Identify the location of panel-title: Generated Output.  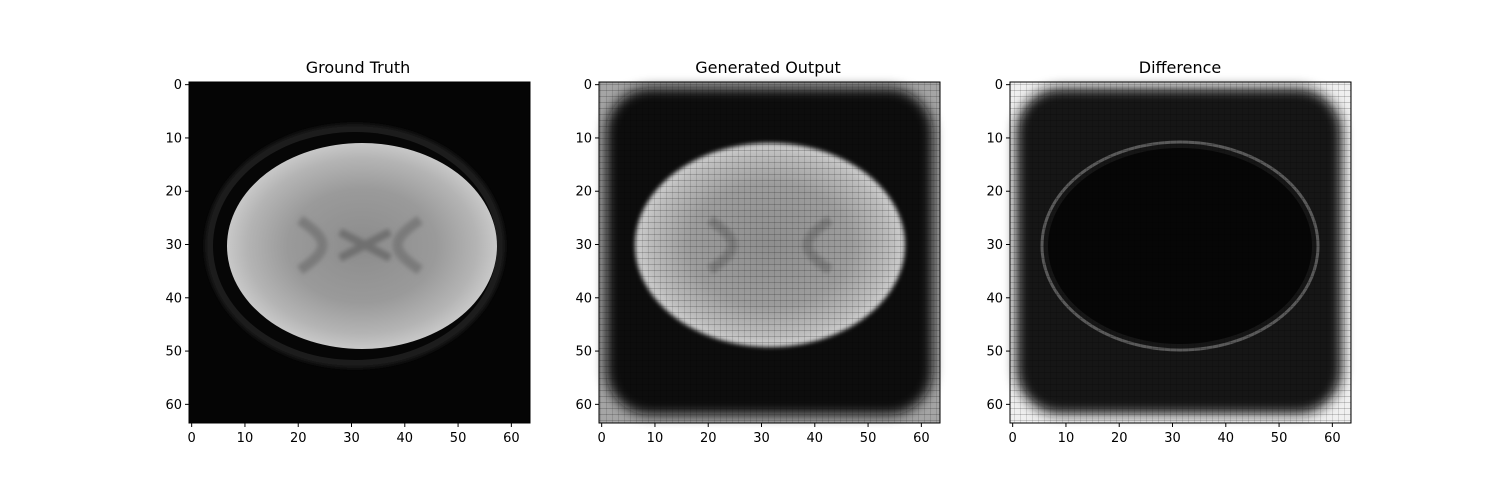
(768, 67).